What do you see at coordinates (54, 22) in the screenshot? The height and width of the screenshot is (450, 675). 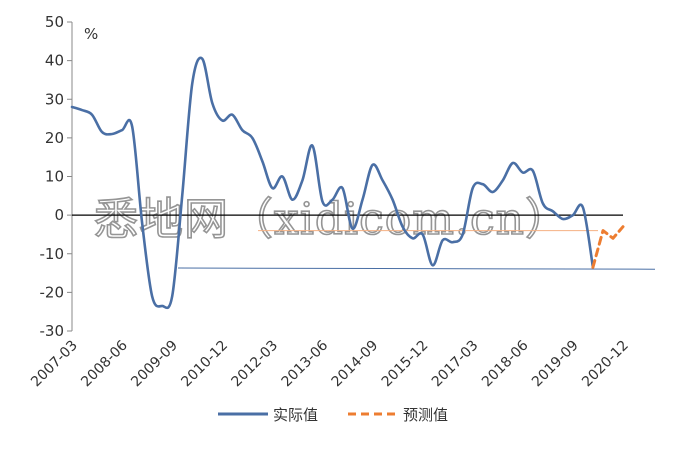 I see `y-tick-label: 50` at bounding box center [54, 22].